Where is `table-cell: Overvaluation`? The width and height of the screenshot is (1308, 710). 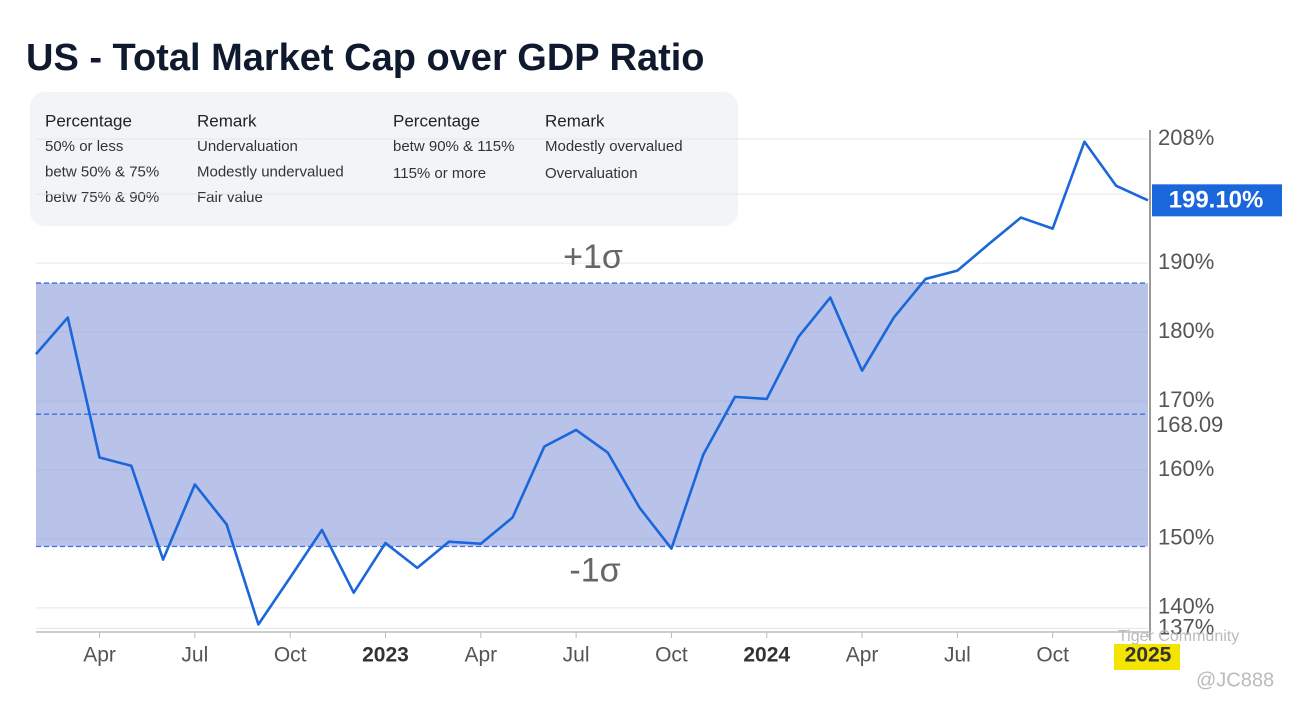 table-cell: Overvaluation is located at coordinates (591, 173).